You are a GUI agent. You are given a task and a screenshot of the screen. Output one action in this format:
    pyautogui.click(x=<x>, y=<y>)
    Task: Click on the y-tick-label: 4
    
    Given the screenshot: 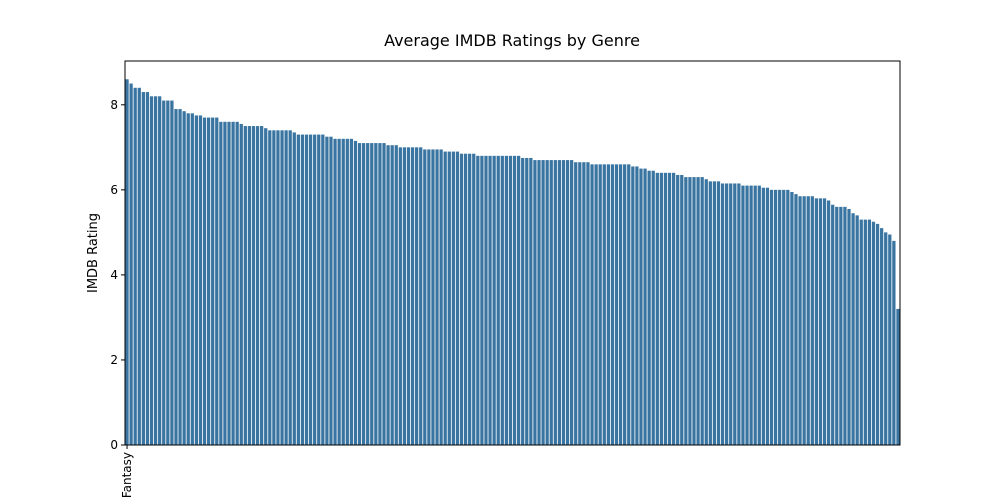 What is the action you would take?
    pyautogui.click(x=114, y=275)
    